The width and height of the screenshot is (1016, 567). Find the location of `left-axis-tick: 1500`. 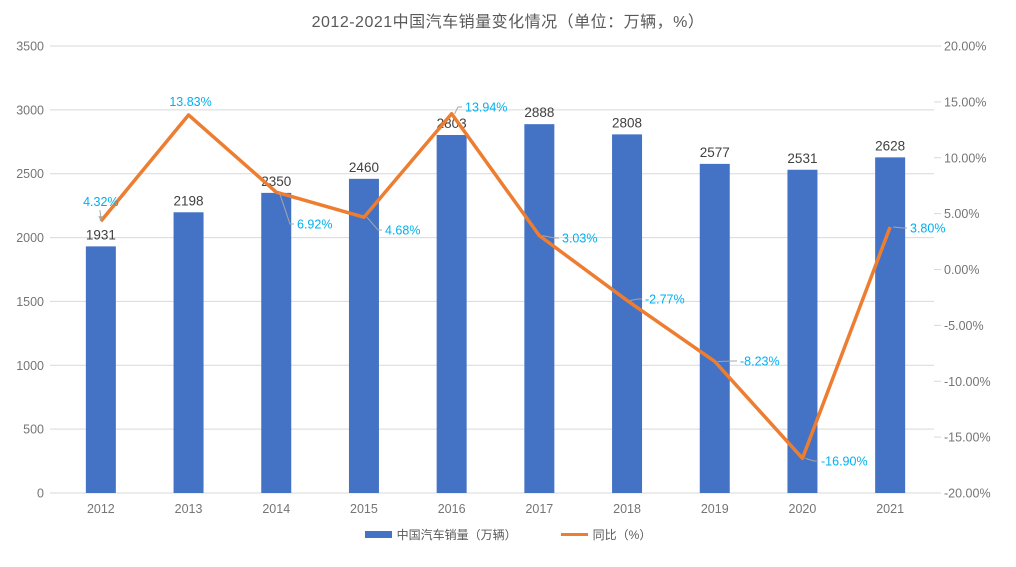

left-axis-tick: 1500 is located at coordinates (30, 302).